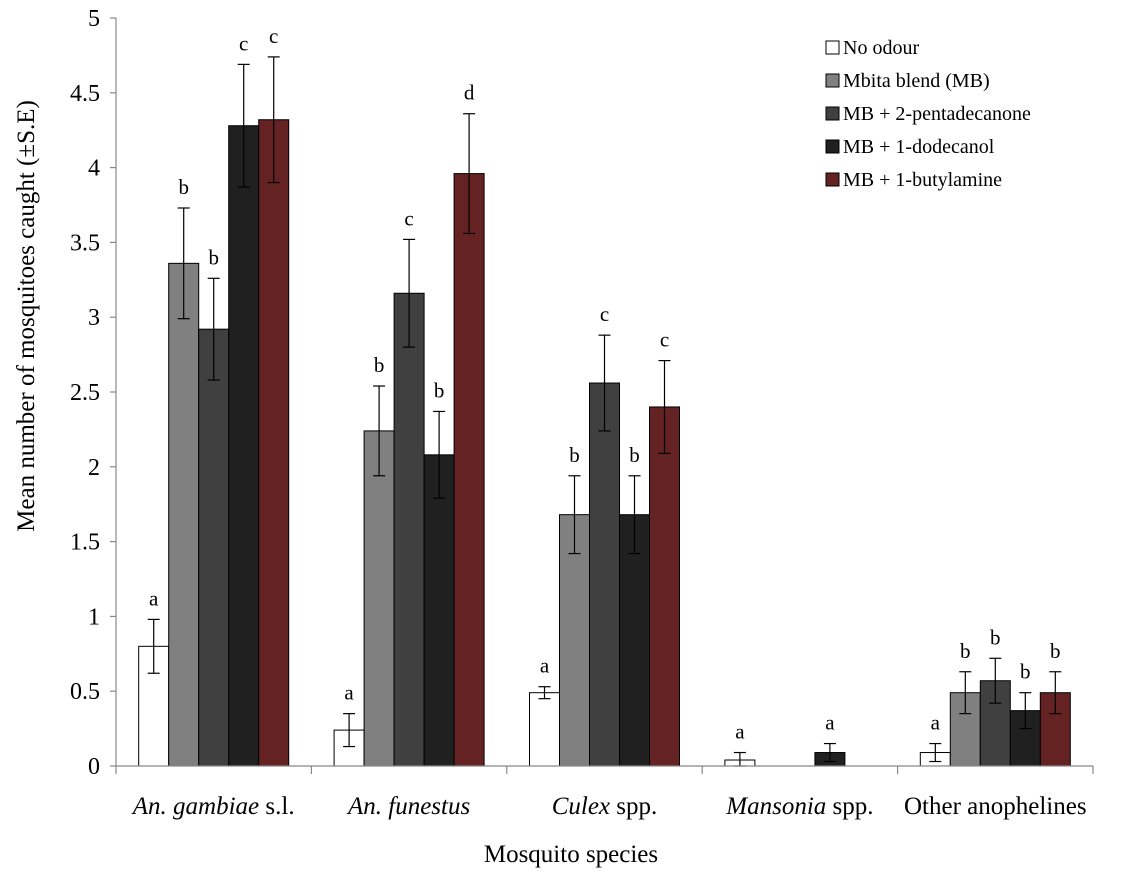  What do you see at coordinates (574, 455) in the screenshot?
I see `sig-label-2-1: b` at bounding box center [574, 455].